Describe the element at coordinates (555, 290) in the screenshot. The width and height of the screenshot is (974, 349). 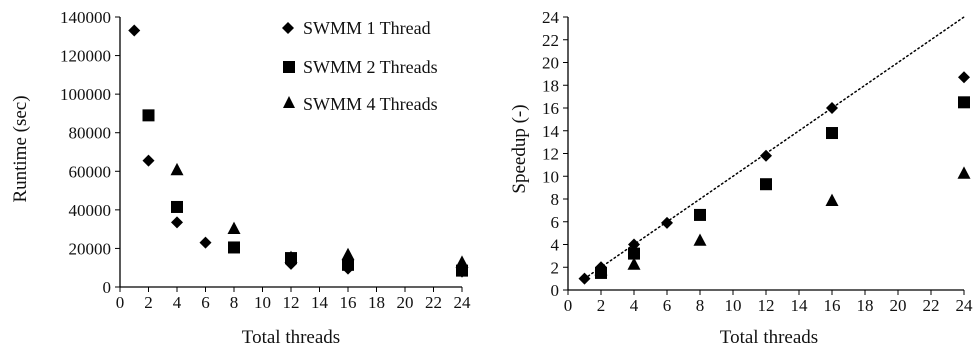
I see `speedup-y-tick-label: 0` at that location.